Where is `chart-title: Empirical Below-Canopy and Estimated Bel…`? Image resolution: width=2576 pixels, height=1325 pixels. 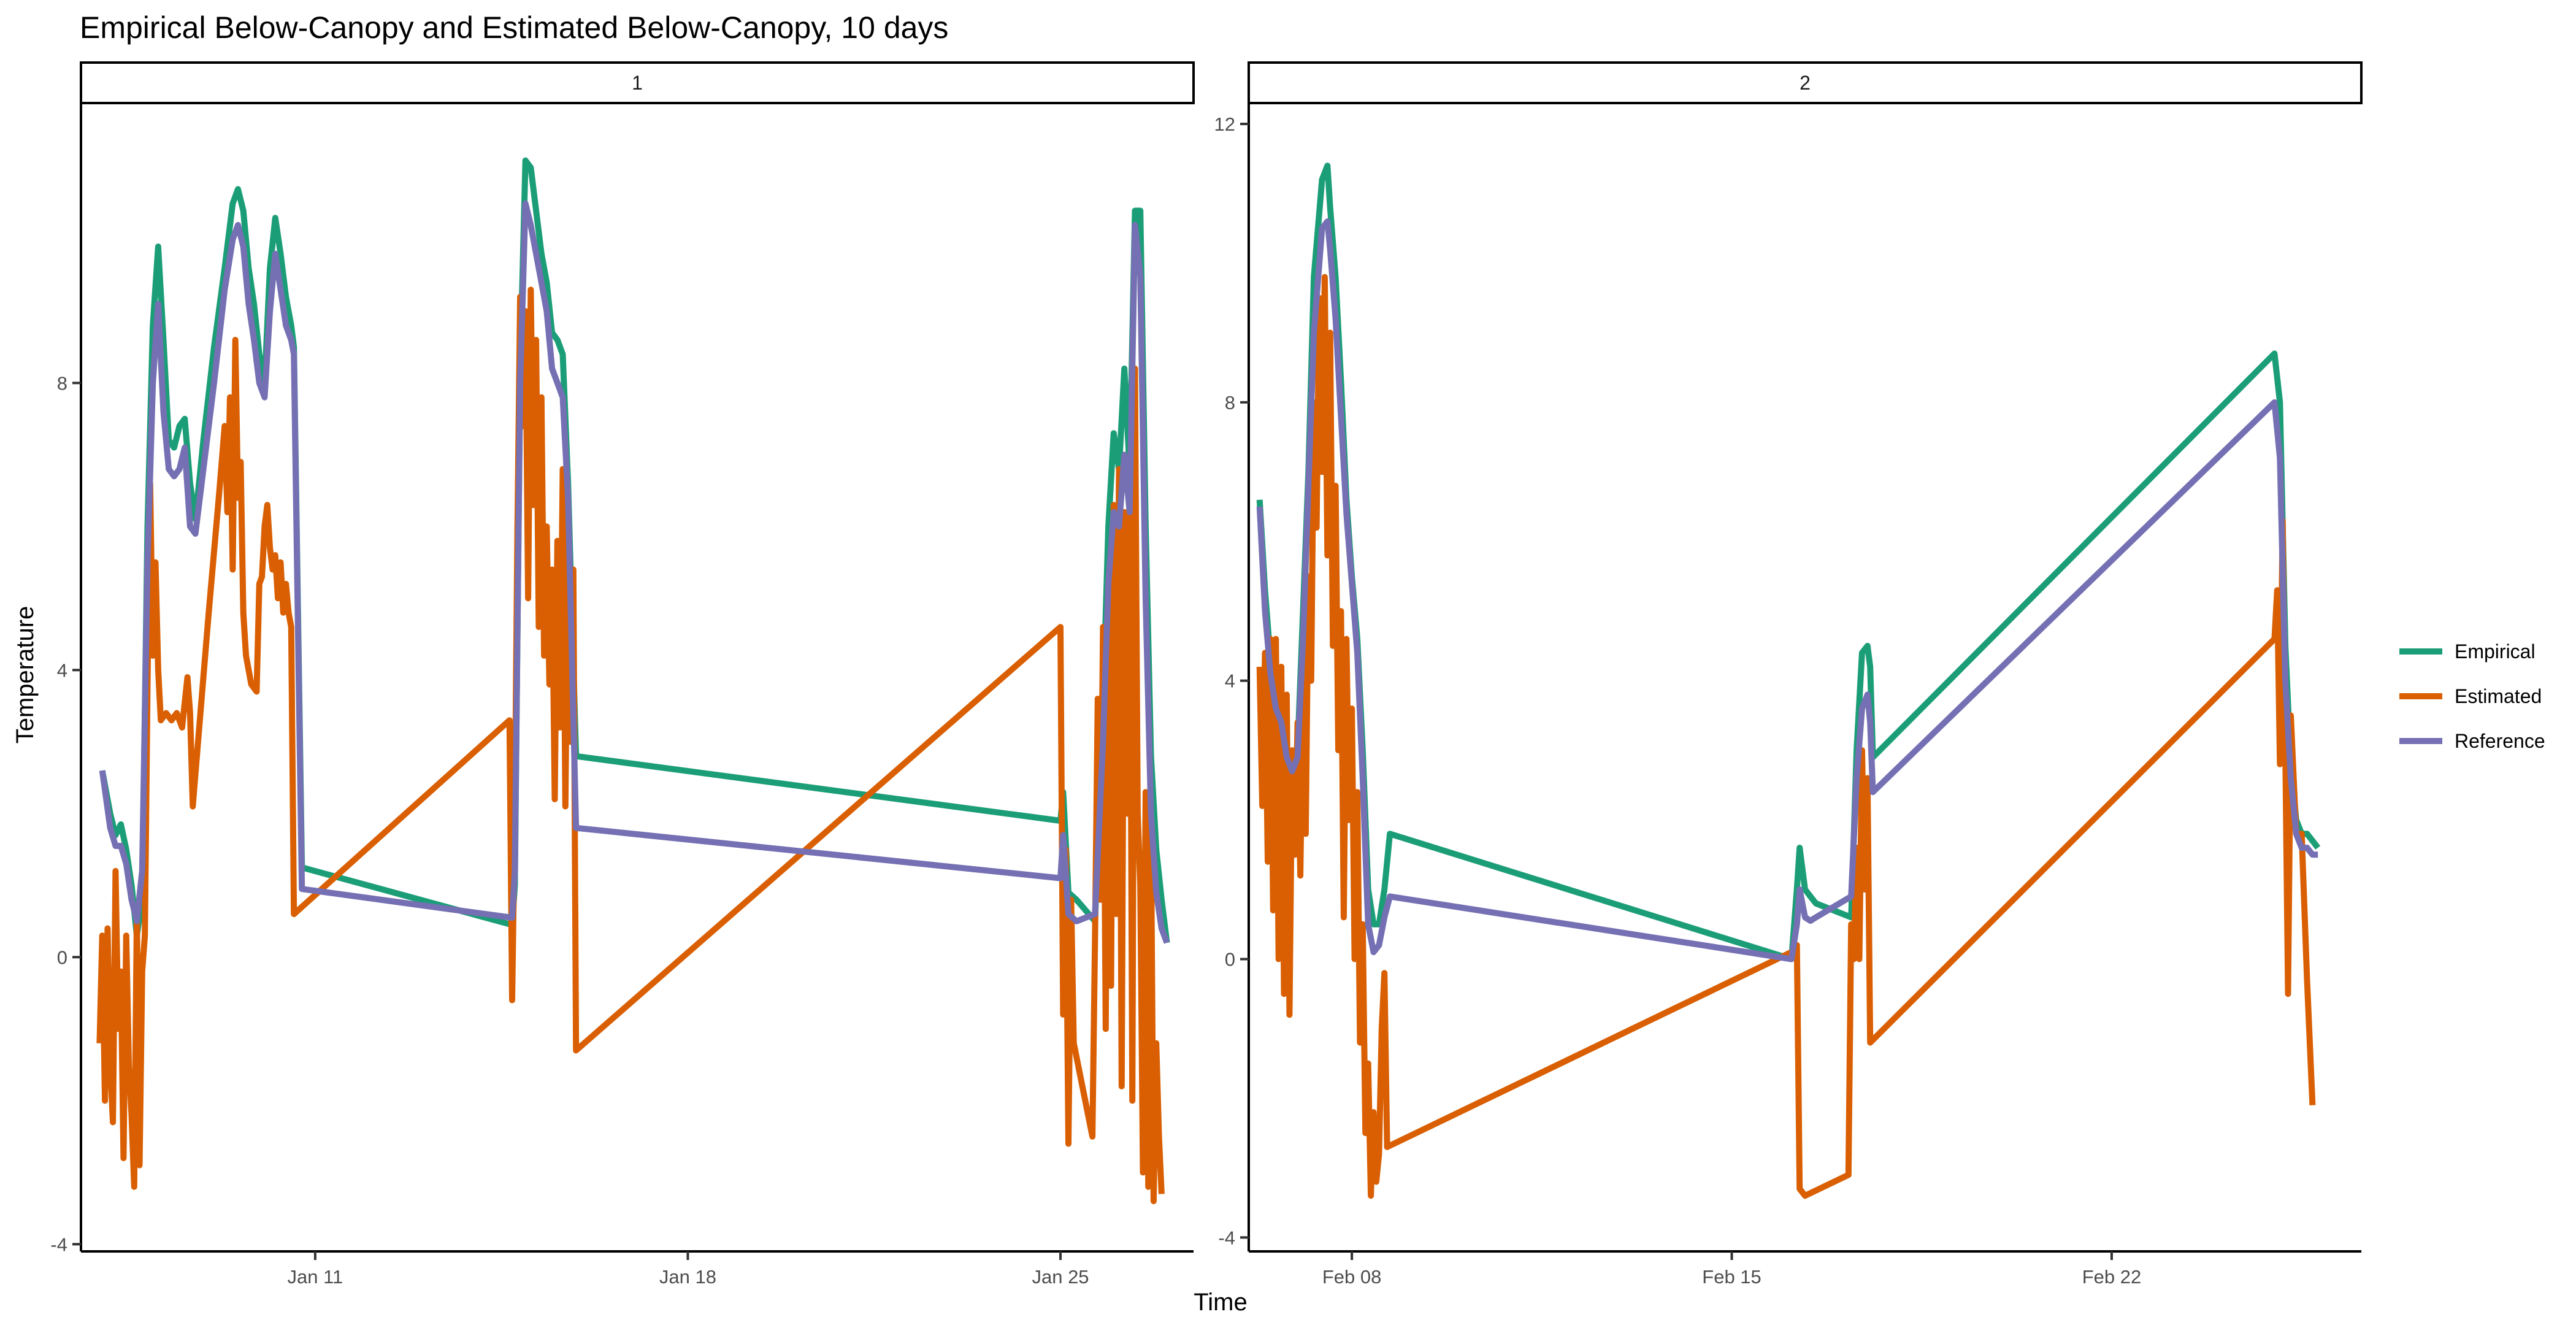
chart-title: Empirical Below-Canopy and Estimated Bel… is located at coordinates (514, 27).